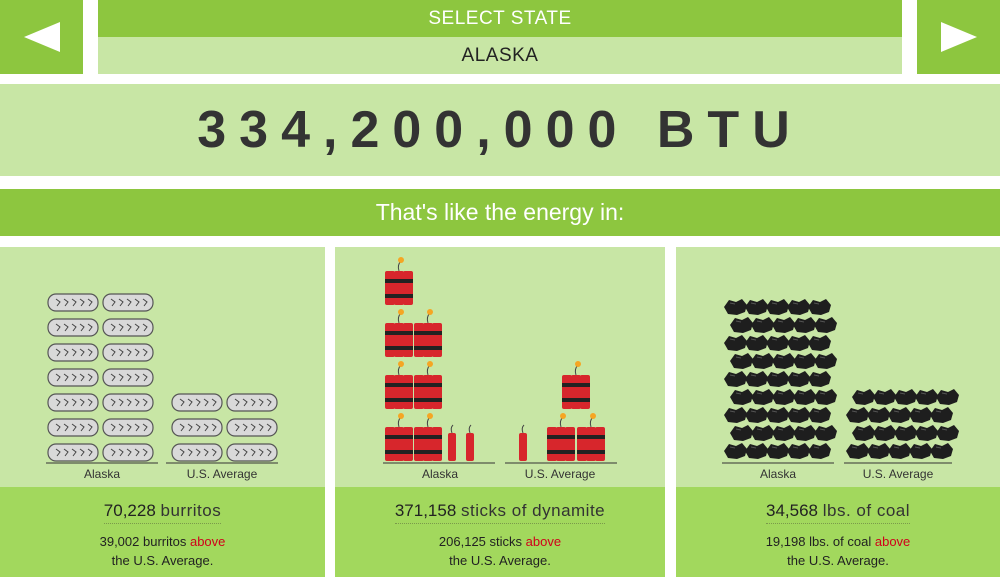 The image size is (1000, 577). What do you see at coordinates (500, 560) in the screenshot?
I see `dynamite-diff-suffix: the U.S. Average.` at bounding box center [500, 560].